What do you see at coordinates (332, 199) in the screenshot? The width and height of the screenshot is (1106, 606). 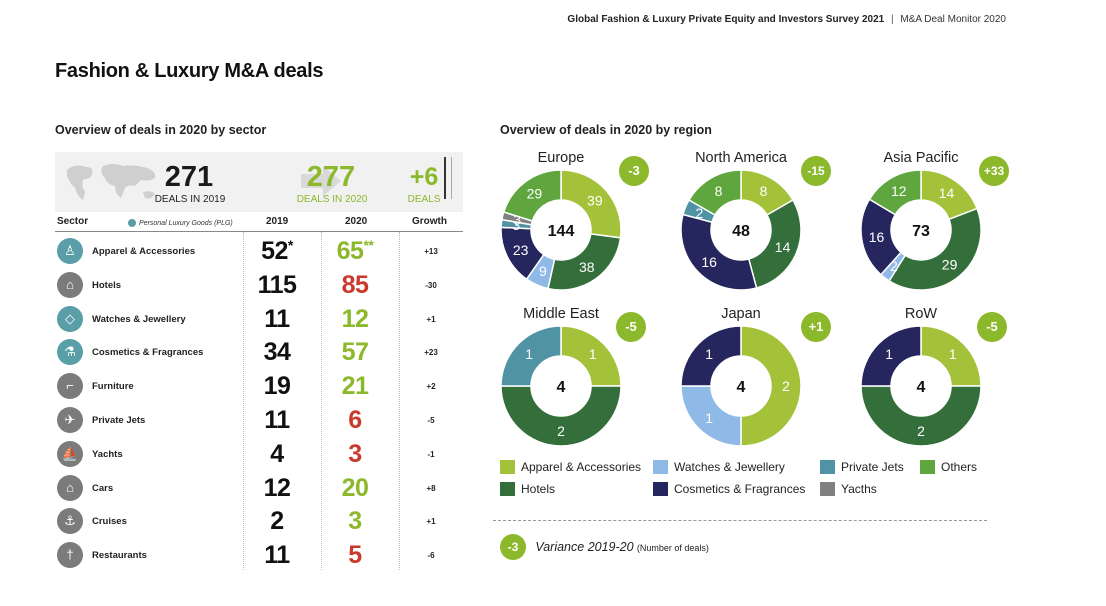 I see `deals-2020-label: DEALS IN 2020` at bounding box center [332, 199].